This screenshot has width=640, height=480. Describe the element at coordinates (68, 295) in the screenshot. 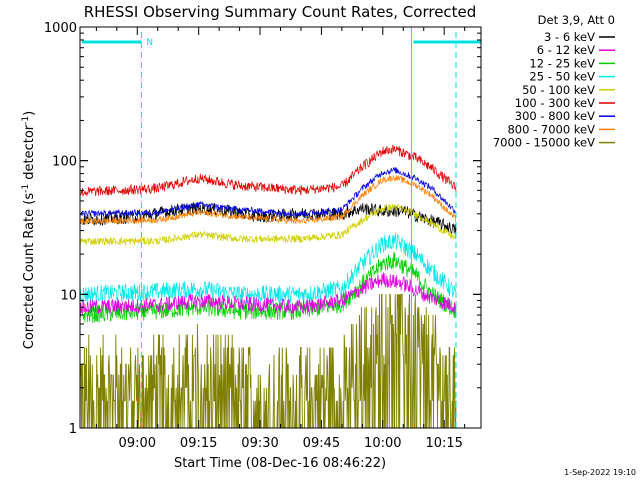

I see `y-tick-label: 10` at that location.